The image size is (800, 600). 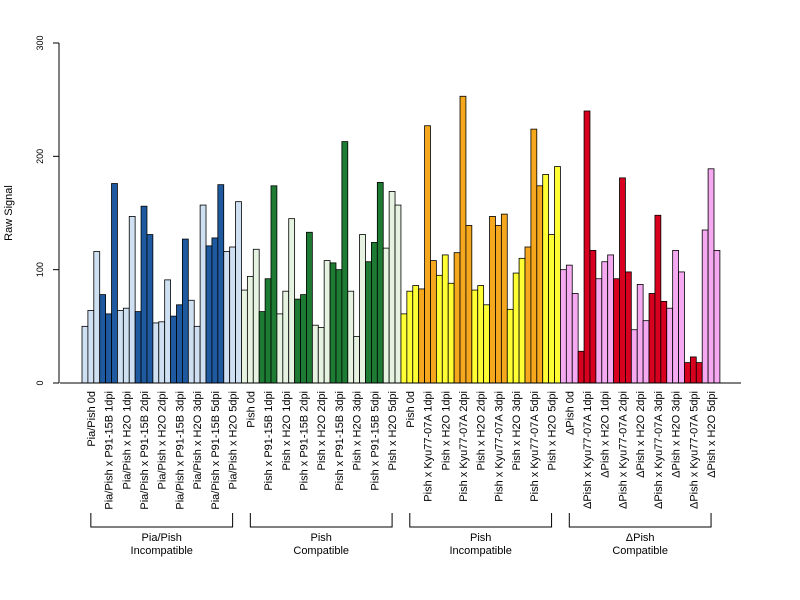 I want to click on category-label: ΔPish x H2O 2dpi, so click(x=641, y=434).